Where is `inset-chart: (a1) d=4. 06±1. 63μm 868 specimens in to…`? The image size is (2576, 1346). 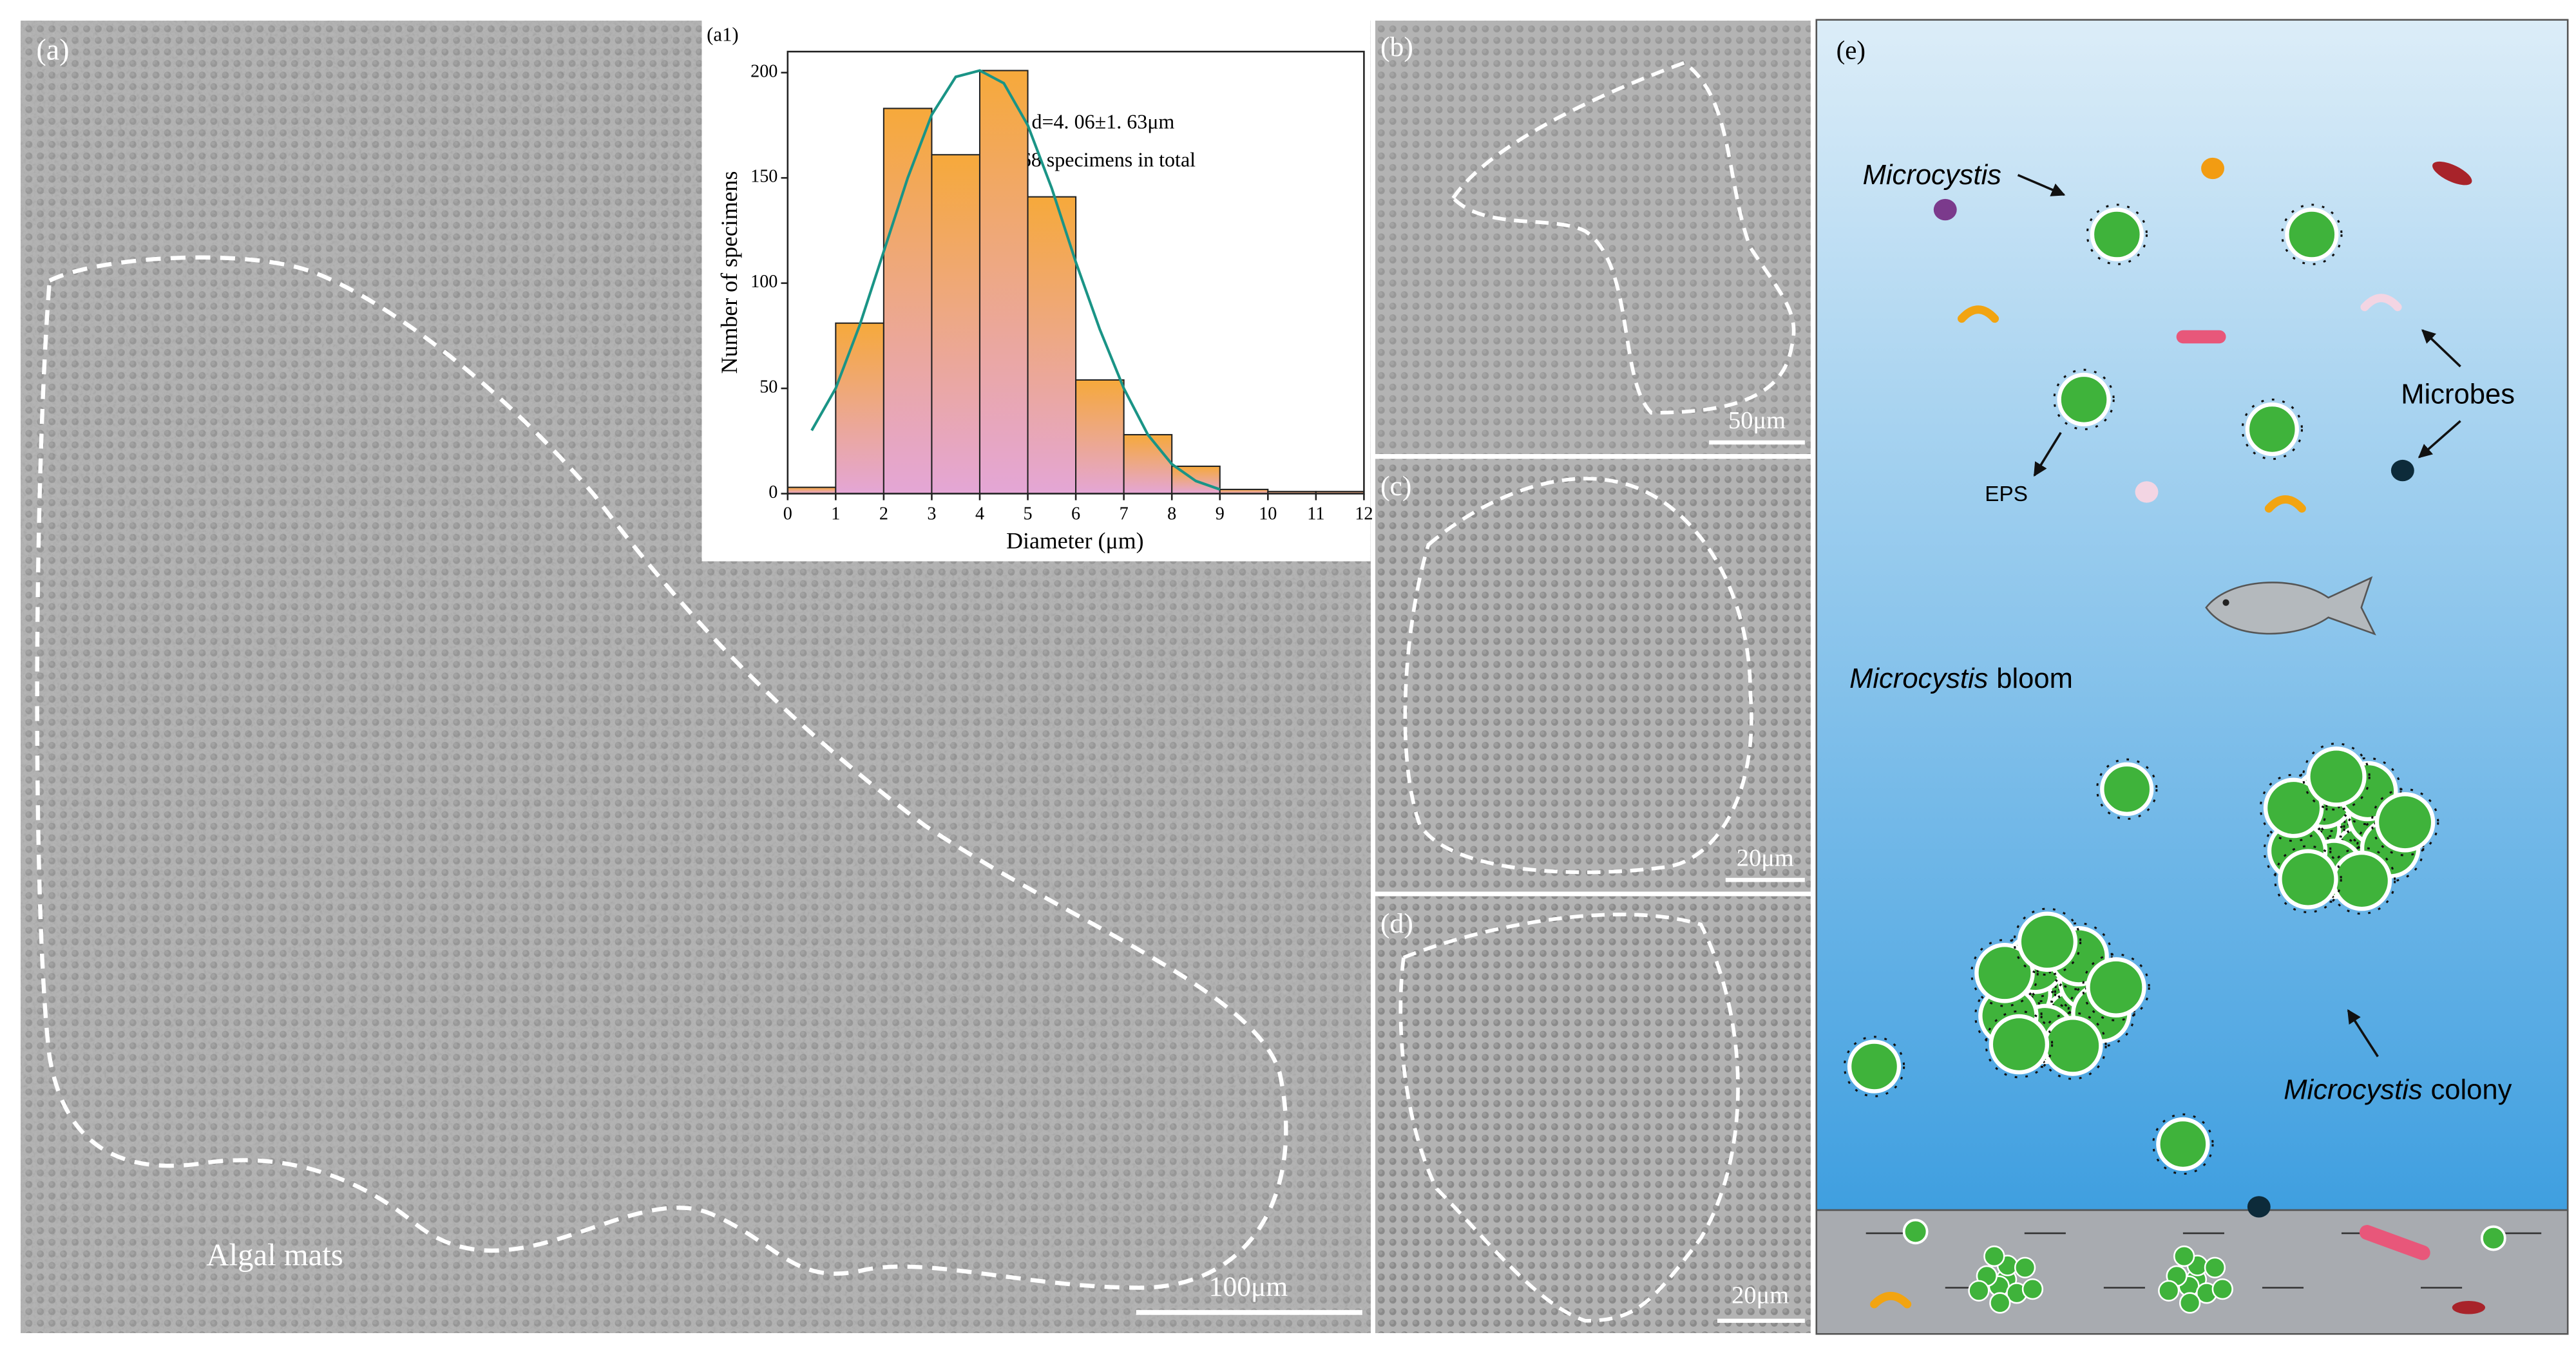 inset-chart: (a1) d=4. 06±1. 63μm 868 specimens in to… is located at coordinates (1037, 290).